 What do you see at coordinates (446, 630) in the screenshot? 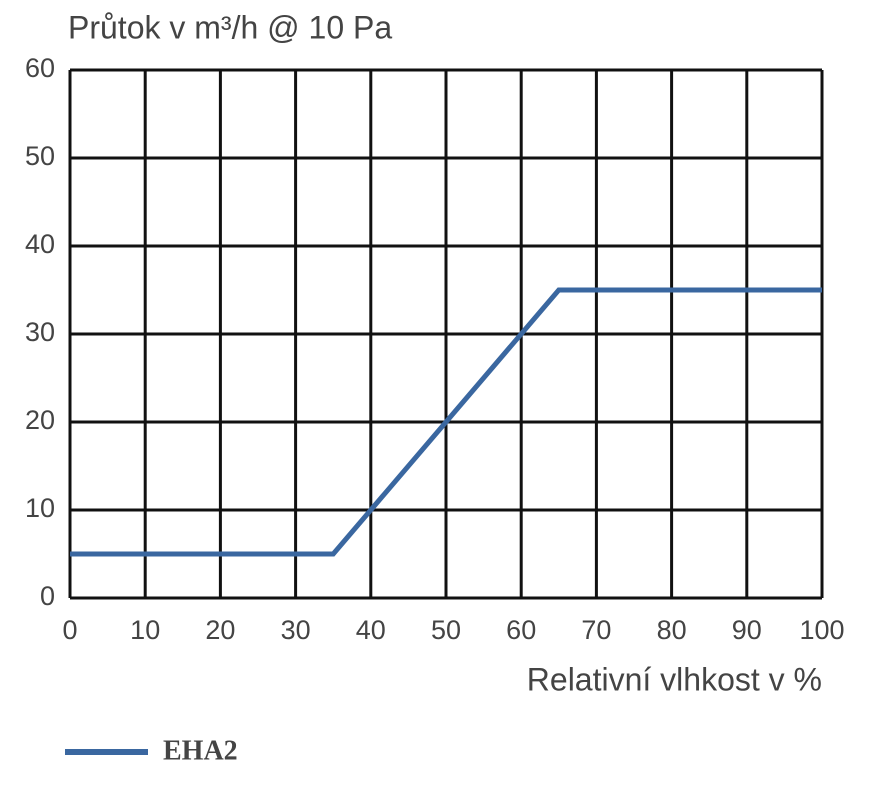
I see `x-tick-label: 50` at bounding box center [446, 630].